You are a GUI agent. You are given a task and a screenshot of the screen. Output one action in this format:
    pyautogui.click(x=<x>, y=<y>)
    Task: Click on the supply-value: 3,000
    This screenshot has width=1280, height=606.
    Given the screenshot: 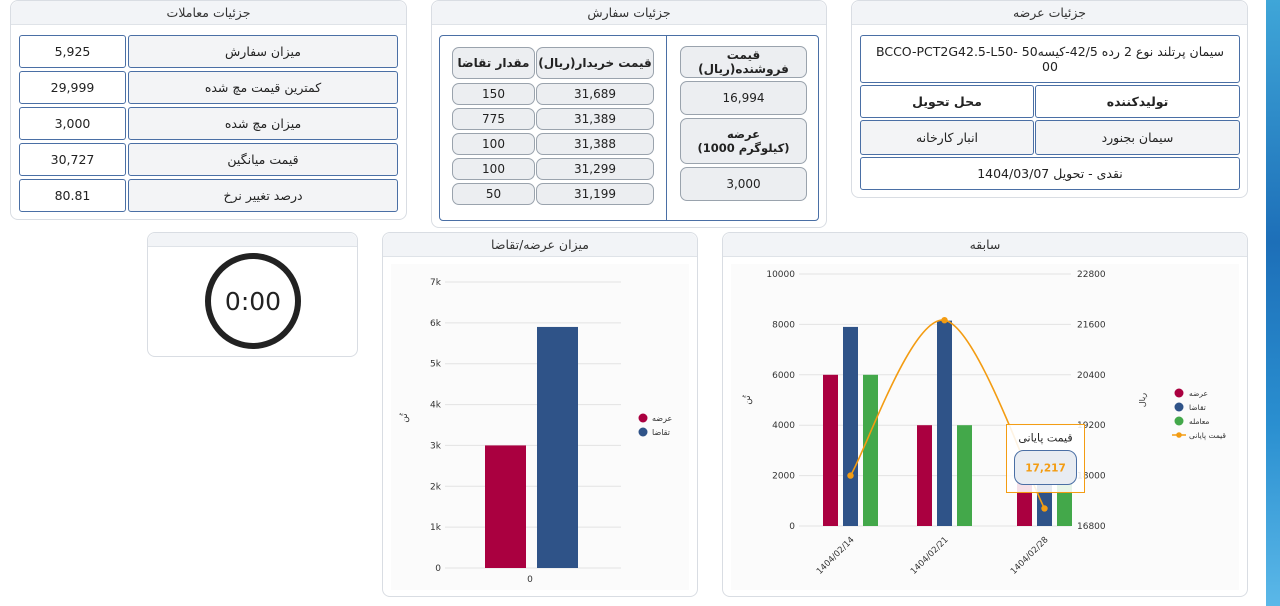 What is the action you would take?
    pyautogui.click(x=743, y=184)
    